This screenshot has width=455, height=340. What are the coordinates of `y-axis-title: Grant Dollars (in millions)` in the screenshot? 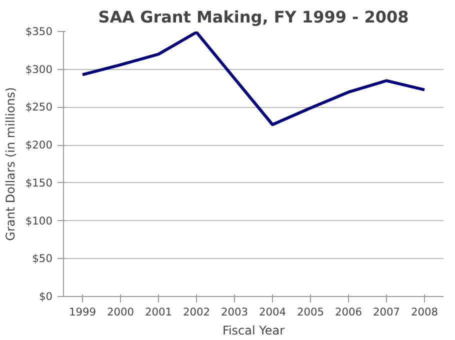 It's located at (10, 164).